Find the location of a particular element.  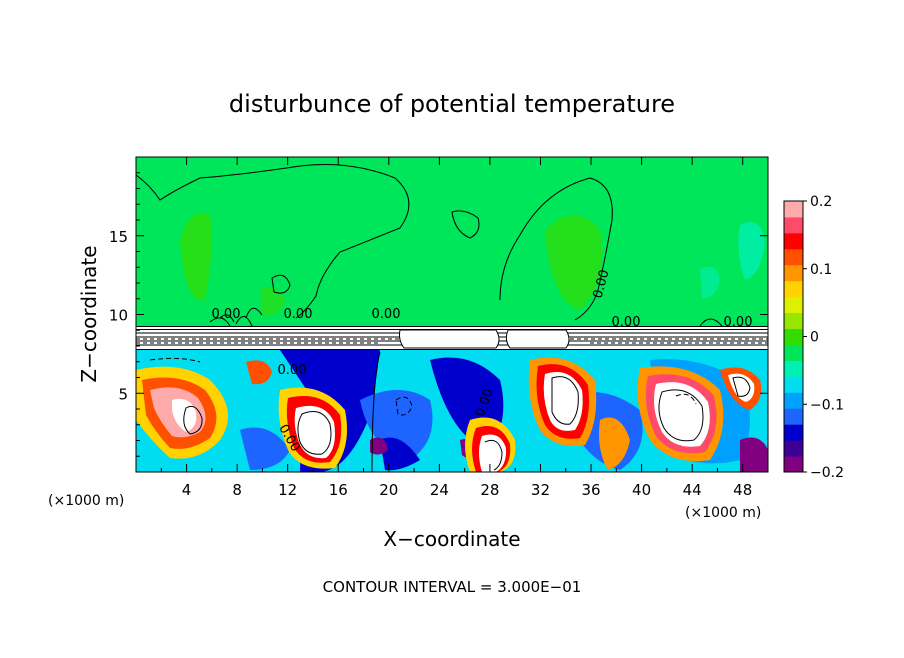

x-tick-label: 40 is located at coordinates (641, 490).